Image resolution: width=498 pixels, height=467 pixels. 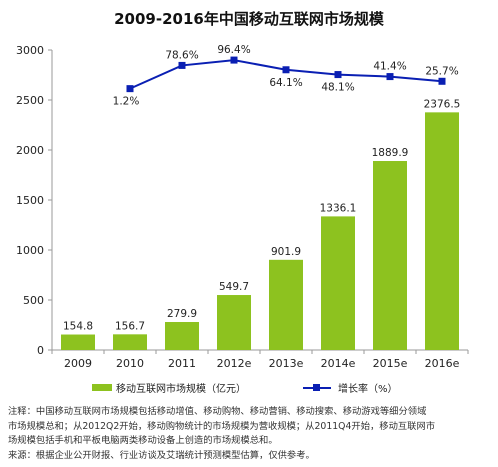 What do you see at coordinates (102, 387) in the screenshot?
I see `legend-bar-swatch` at bounding box center [102, 387].